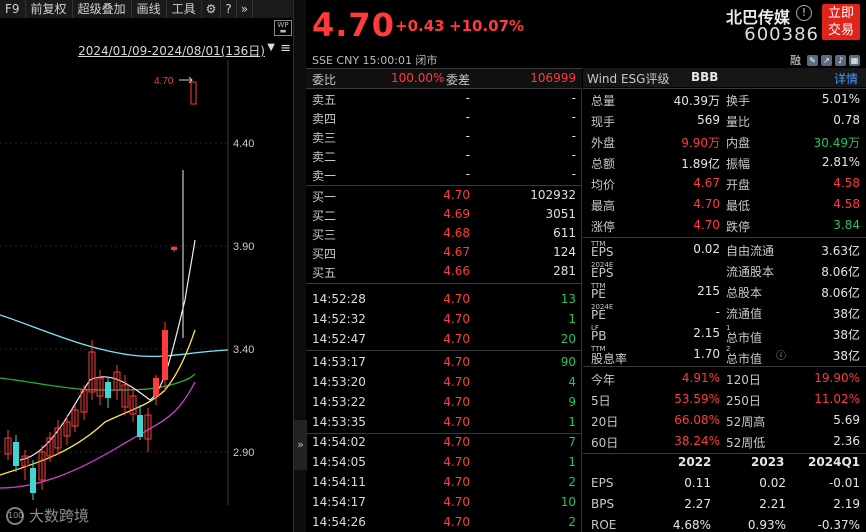 The width and height of the screenshot is (866, 532). I want to click on bid-row: 买五 4.66 281, so click(444, 271).